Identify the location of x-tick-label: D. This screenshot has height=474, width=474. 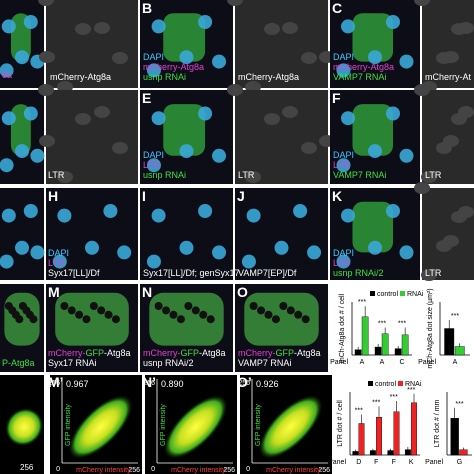
(358, 462).